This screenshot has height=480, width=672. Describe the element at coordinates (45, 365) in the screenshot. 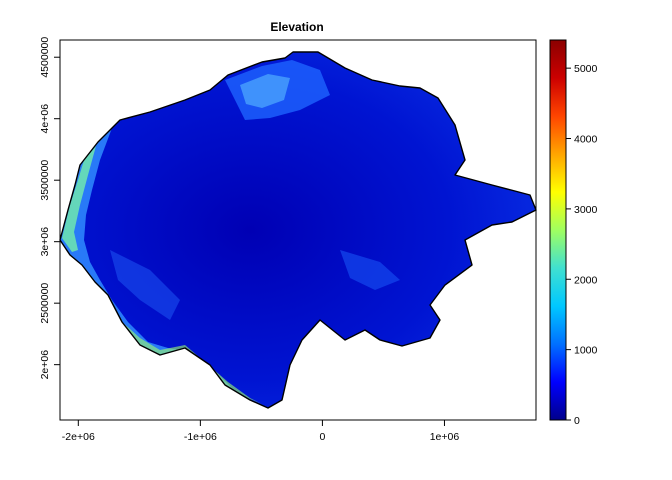

I see `y-tick-label: 2e+06` at that location.